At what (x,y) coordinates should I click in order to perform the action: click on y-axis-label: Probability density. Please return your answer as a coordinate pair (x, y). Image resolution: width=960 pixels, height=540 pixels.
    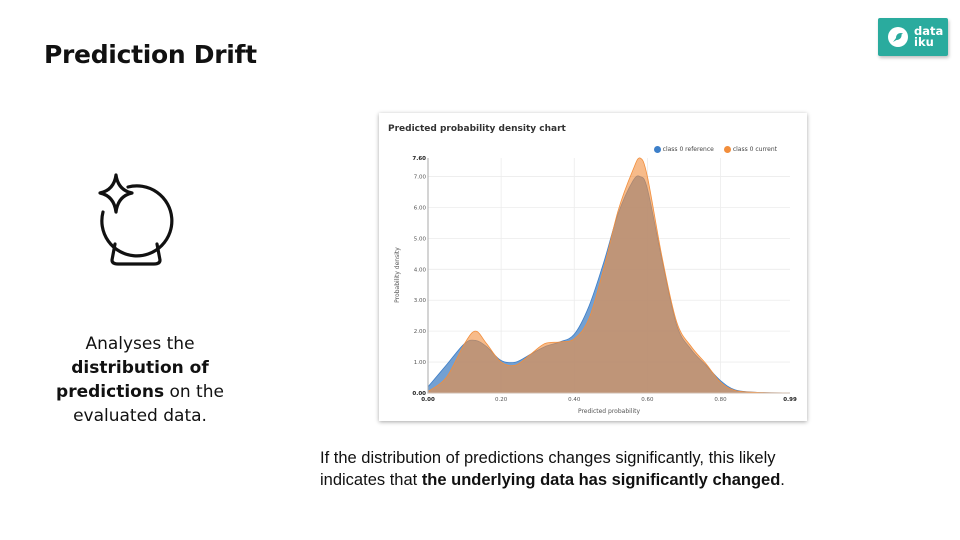
    Looking at the image, I should click on (397, 275).